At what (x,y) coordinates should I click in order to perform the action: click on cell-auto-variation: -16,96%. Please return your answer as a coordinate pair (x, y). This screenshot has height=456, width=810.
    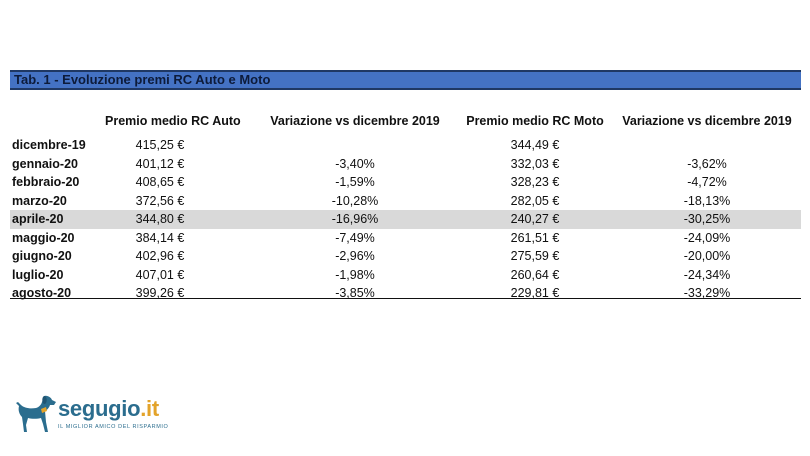
    Looking at the image, I should click on (355, 219).